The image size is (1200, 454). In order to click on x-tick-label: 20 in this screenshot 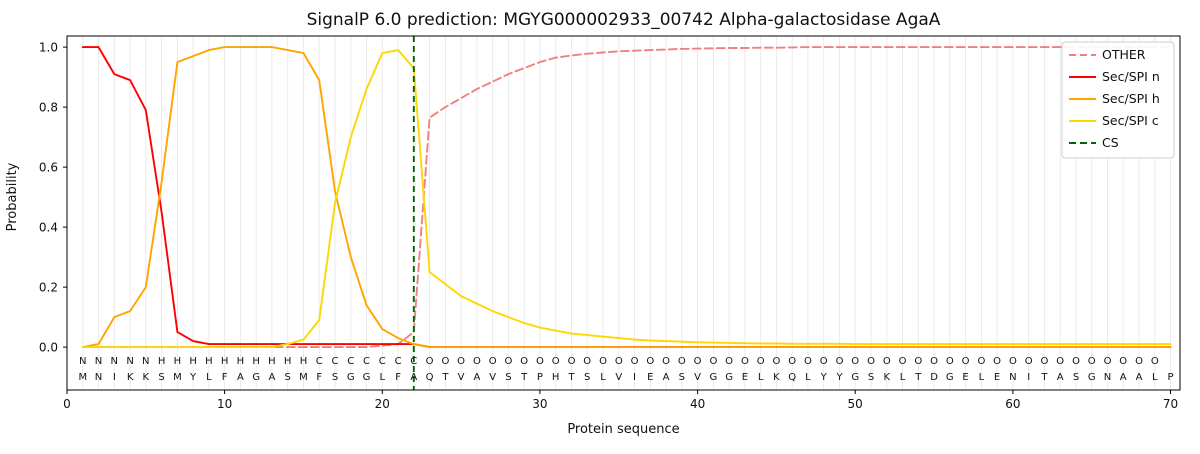, I will do `click(382, 404)`.